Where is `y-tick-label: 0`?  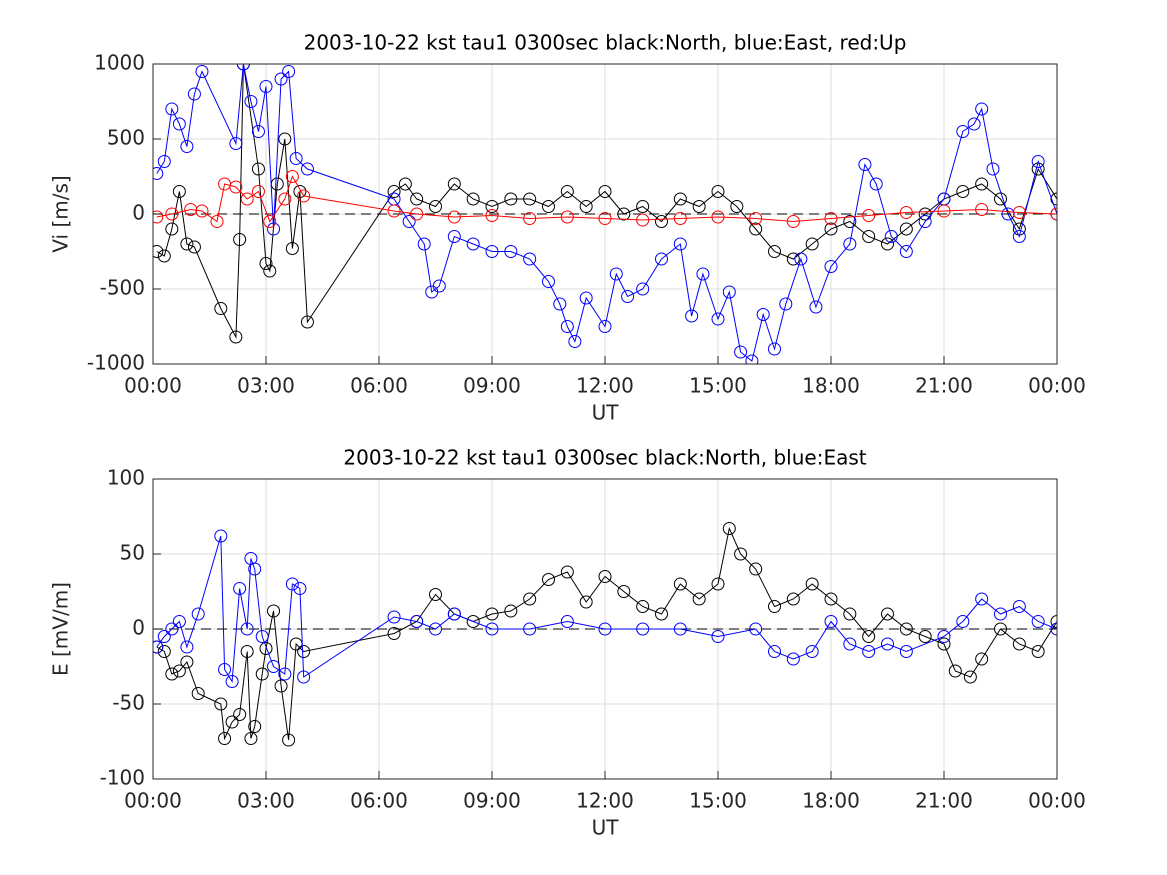
y-tick-label: 0 is located at coordinates (138, 628).